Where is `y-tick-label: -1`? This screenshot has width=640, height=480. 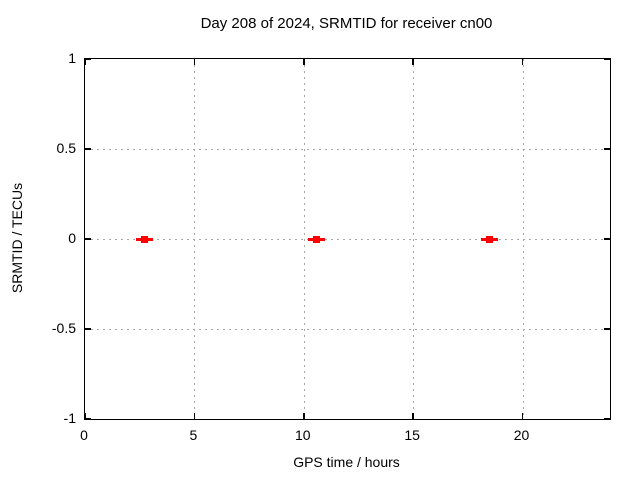
y-tick-label: -1 is located at coordinates (69, 418).